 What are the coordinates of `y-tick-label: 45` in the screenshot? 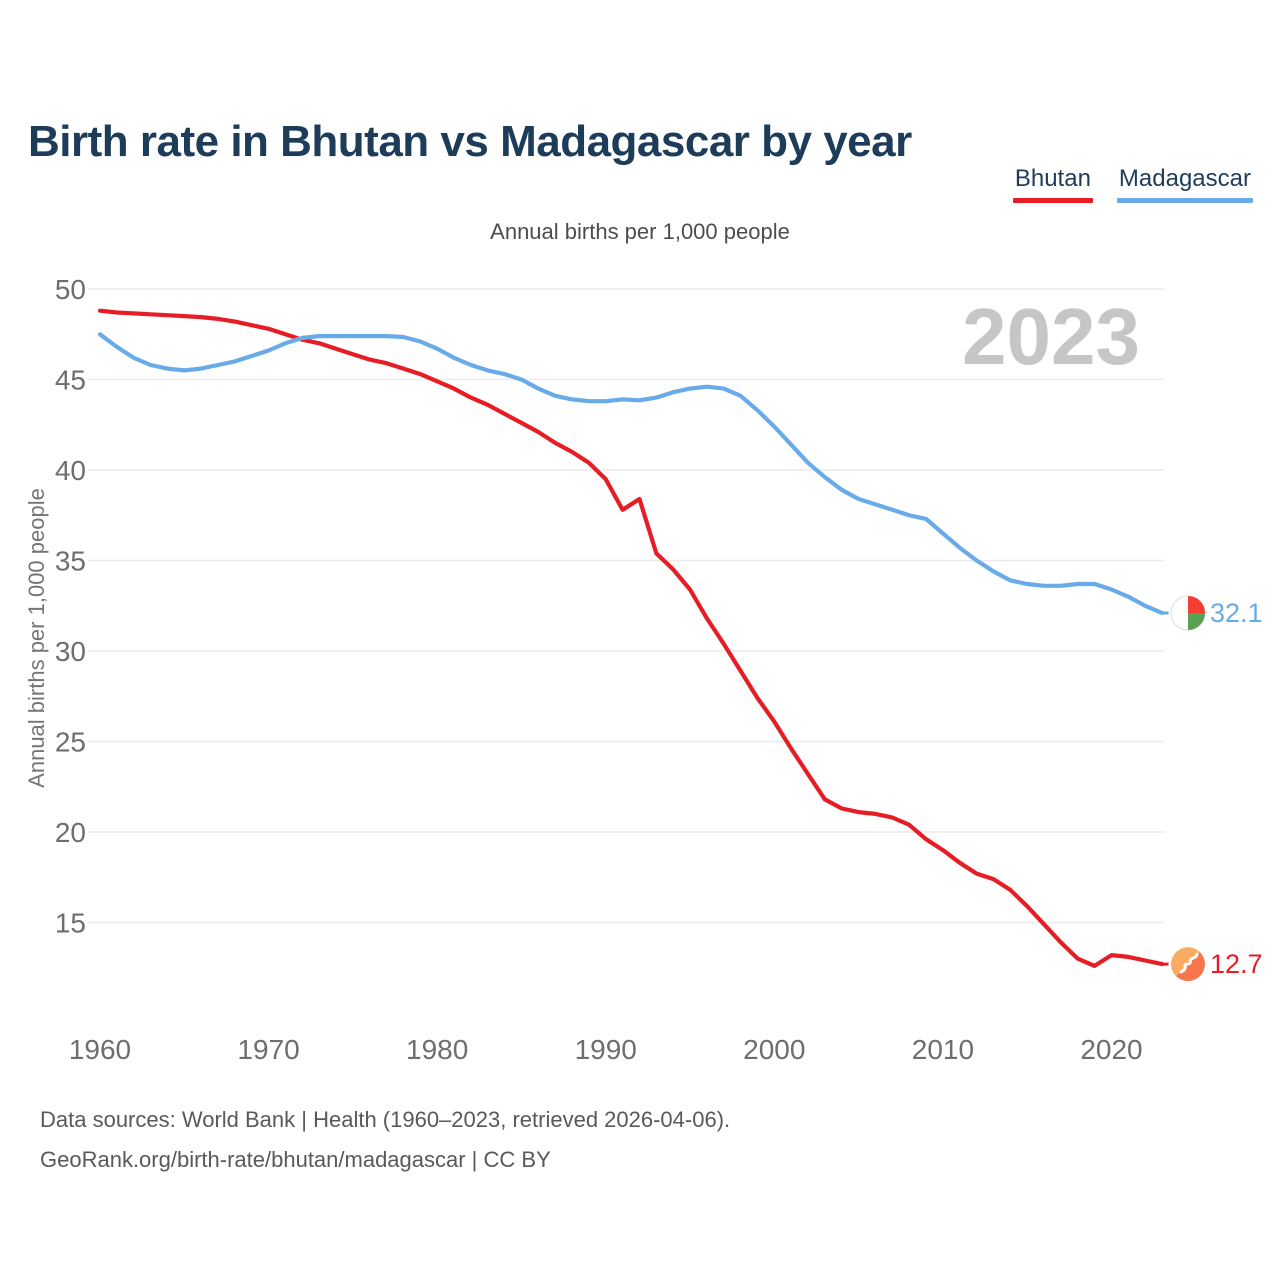 It's located at (70, 380).